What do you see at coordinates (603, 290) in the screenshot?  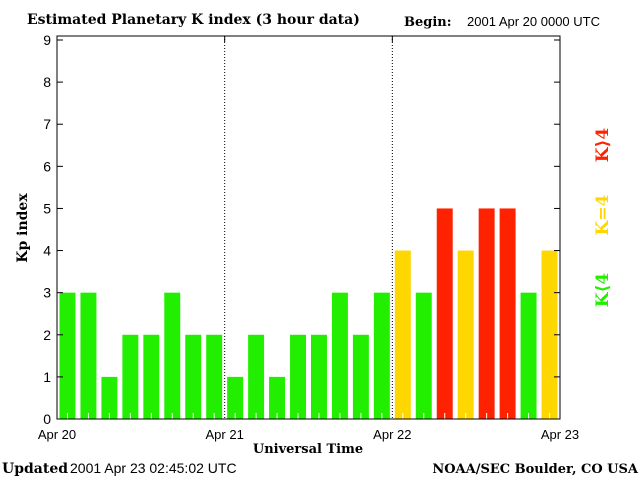 I see `legend-item: K⟨4` at bounding box center [603, 290].